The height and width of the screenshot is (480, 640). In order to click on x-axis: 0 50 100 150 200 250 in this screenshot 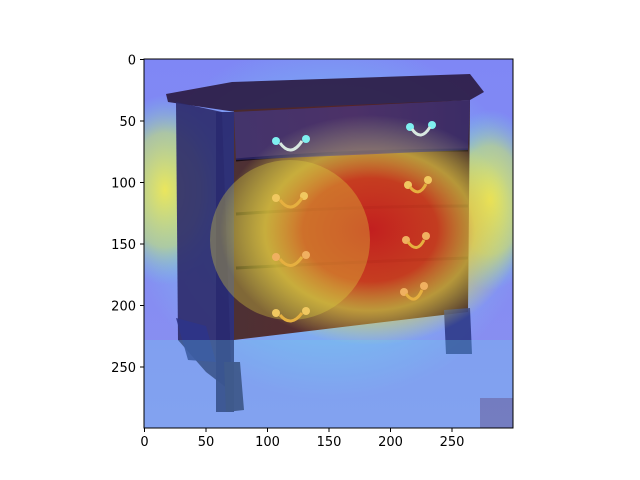, I will do `click(302, 439)`.